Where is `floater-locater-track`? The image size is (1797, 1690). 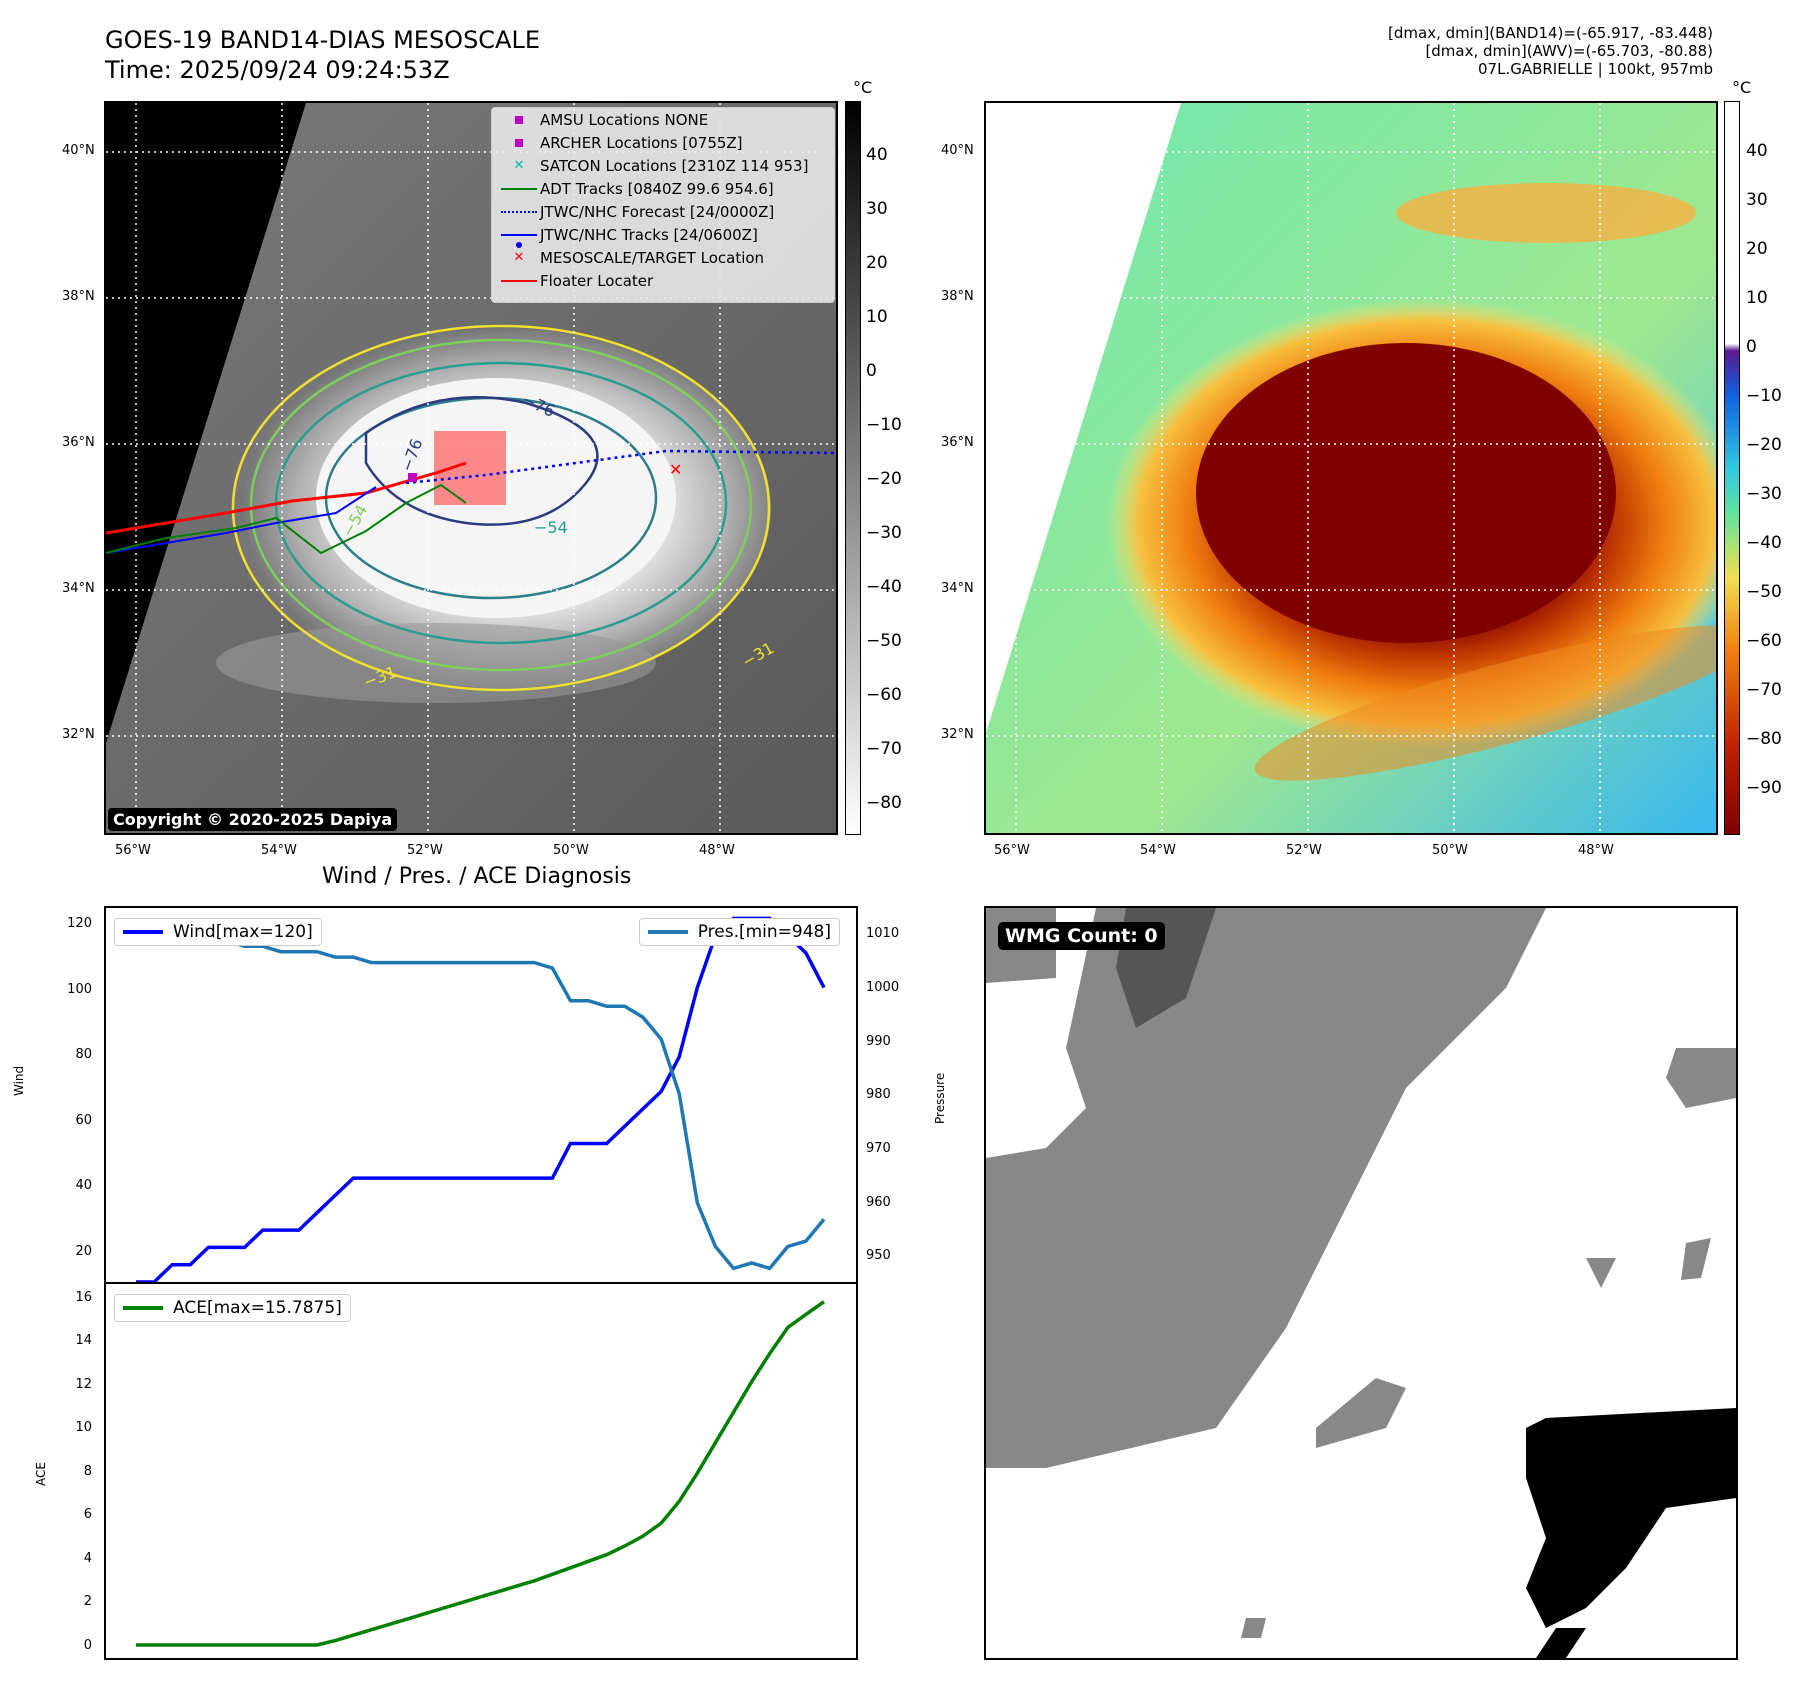
floater-locater-track is located at coordinates (286, 498).